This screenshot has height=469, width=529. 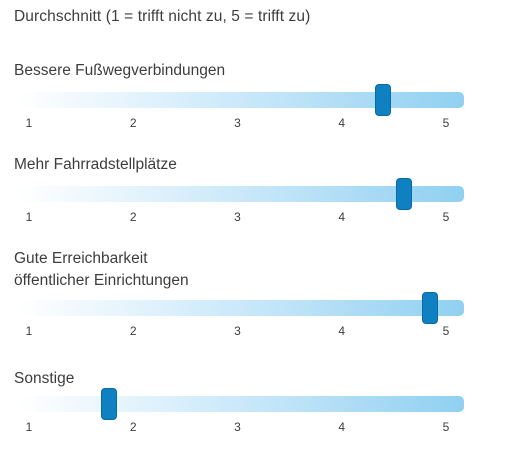 I want to click on slider-label: Mehr Fahrradstellplätze, so click(x=95, y=164).